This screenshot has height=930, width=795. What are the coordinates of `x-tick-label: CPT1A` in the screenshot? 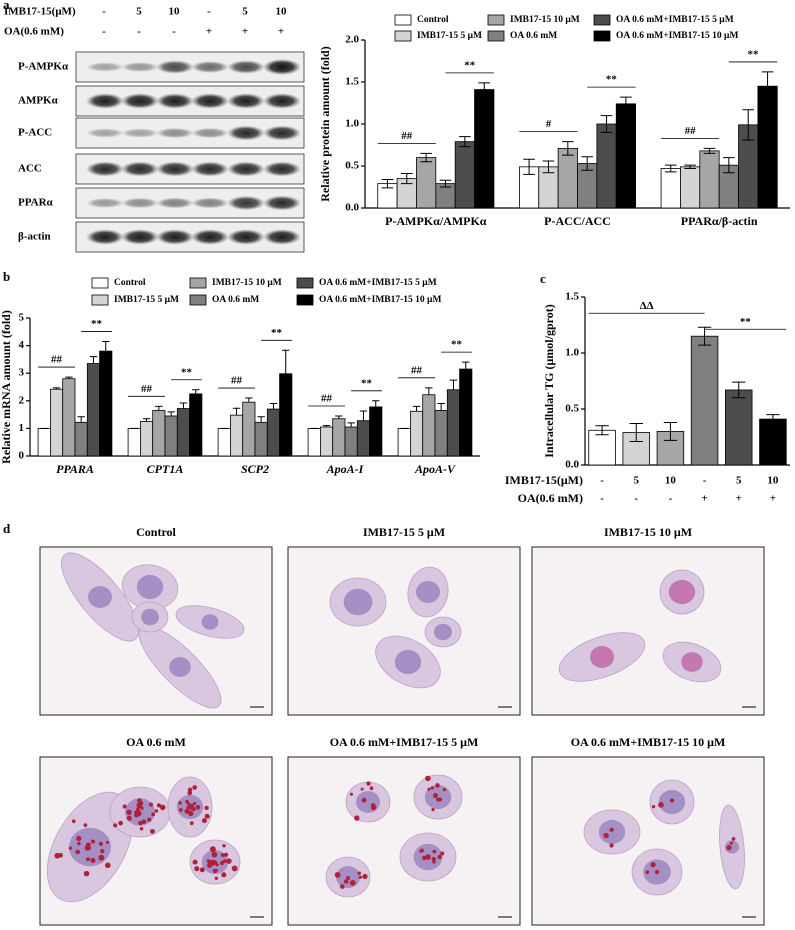 It's located at (165, 469).